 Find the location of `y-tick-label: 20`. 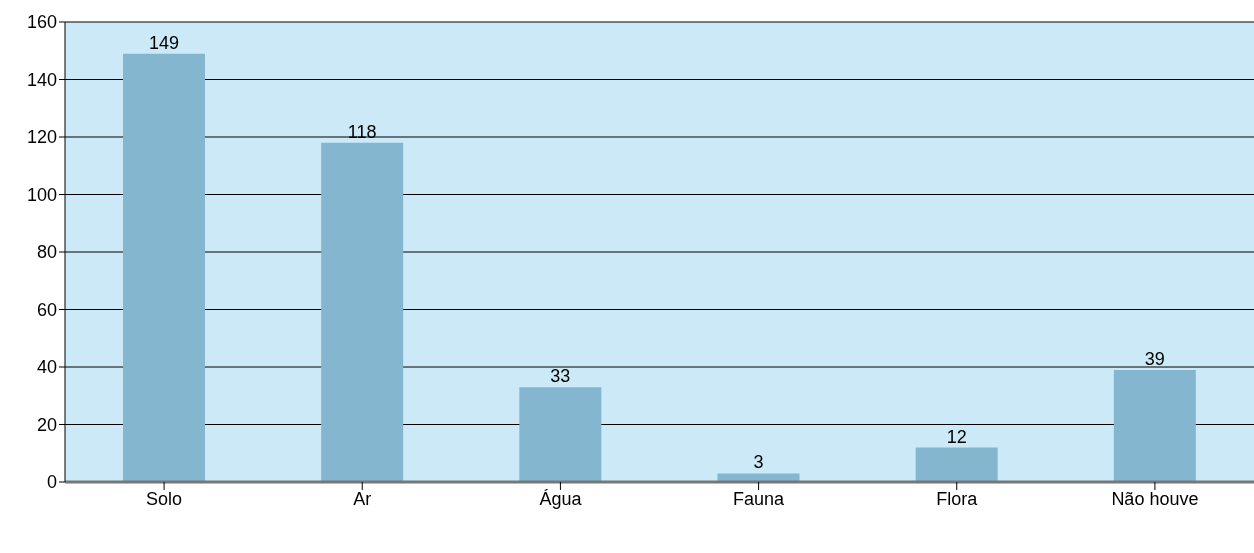

y-tick-label: 20 is located at coordinates (46, 424).